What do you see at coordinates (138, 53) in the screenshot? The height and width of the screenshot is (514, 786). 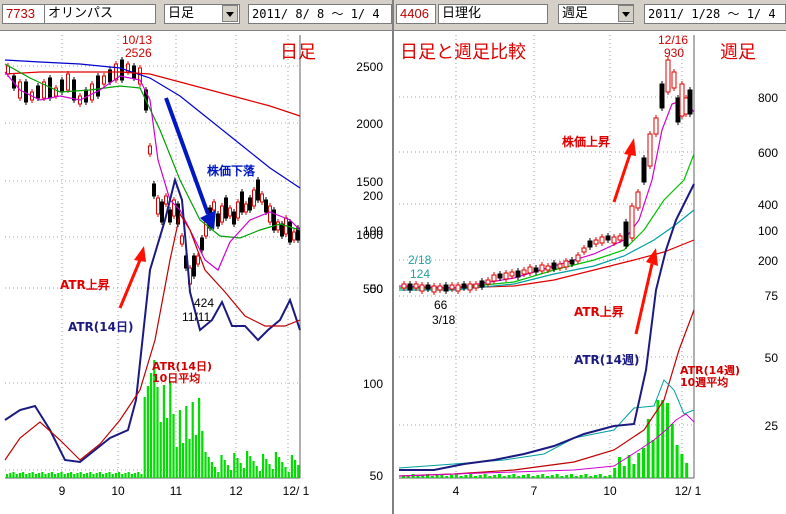 I see `left-peak-value: 2526` at bounding box center [138, 53].